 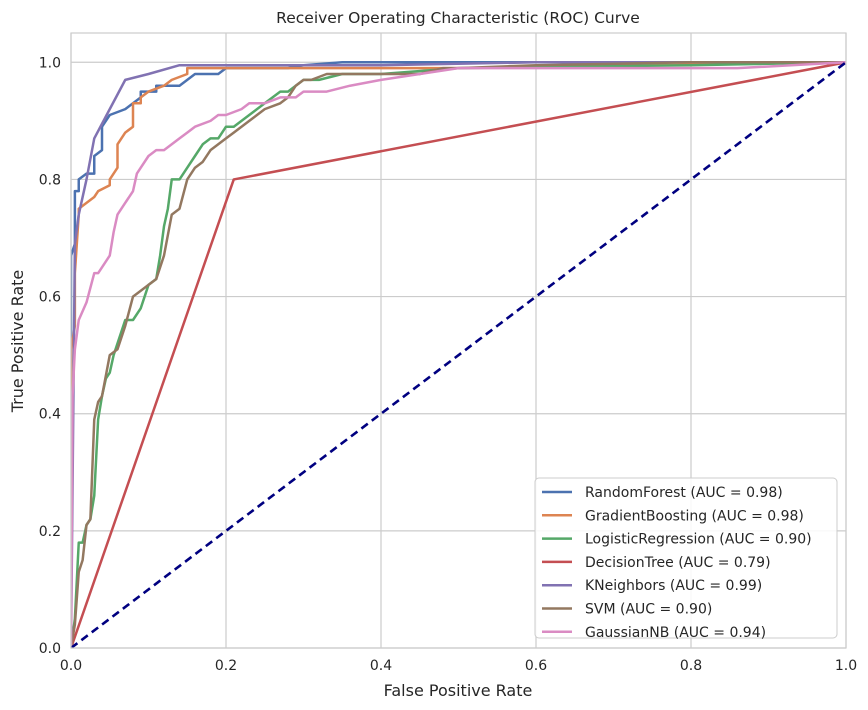 What do you see at coordinates (691, 666) in the screenshot?
I see `x-tick-label: 0.8` at bounding box center [691, 666].